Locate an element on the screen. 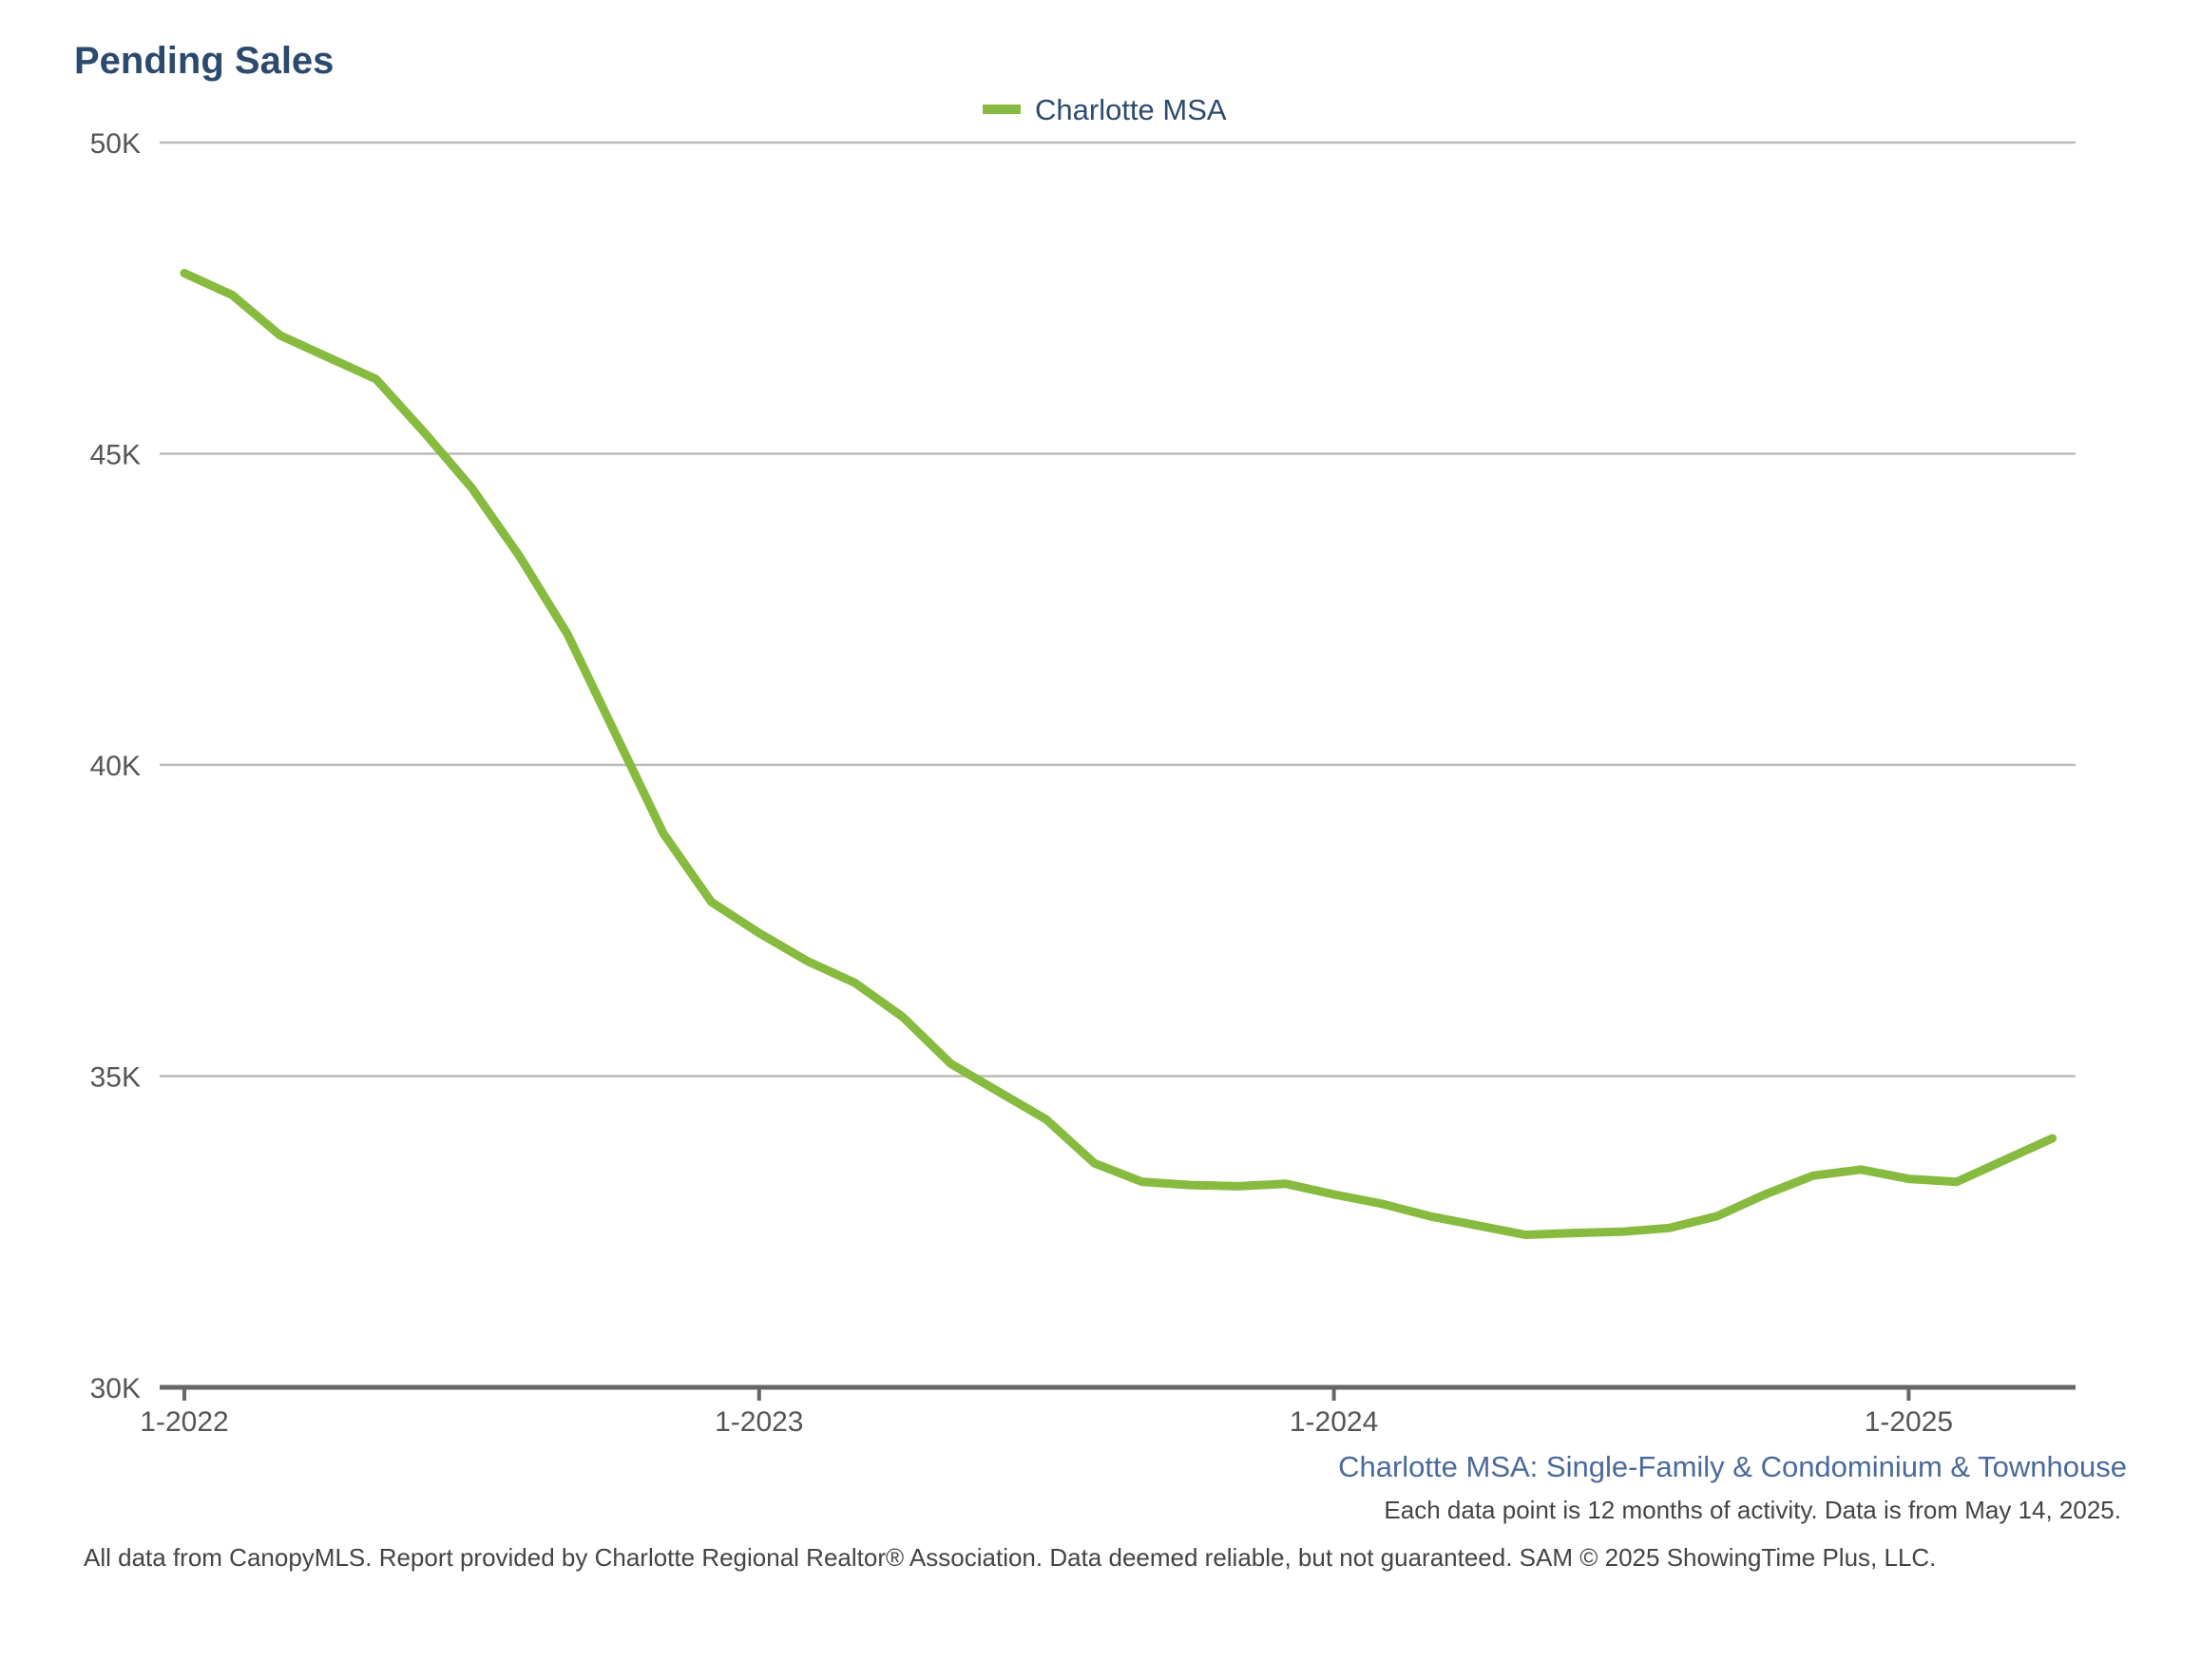 The width and height of the screenshot is (2201, 1680). y-tick-label: 40K is located at coordinates (115, 766).